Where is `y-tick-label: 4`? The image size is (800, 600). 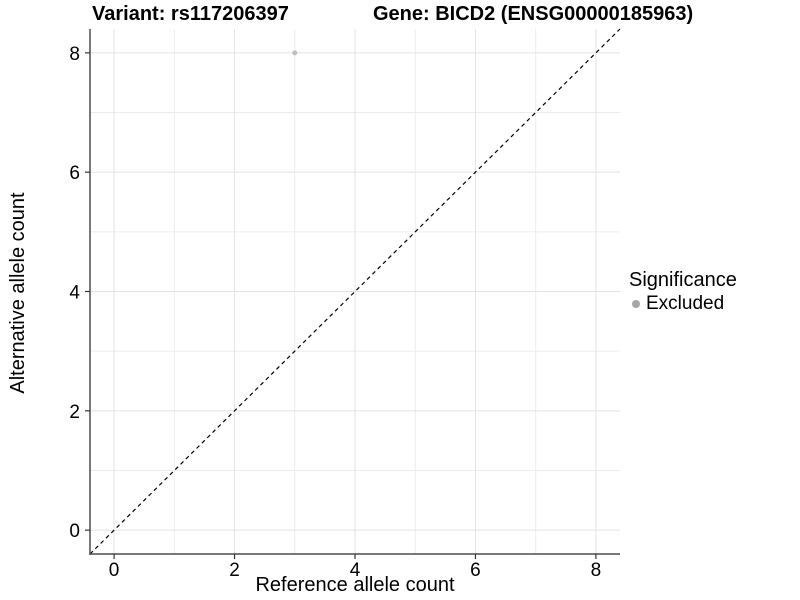
y-tick-label: 4 is located at coordinates (74, 293).